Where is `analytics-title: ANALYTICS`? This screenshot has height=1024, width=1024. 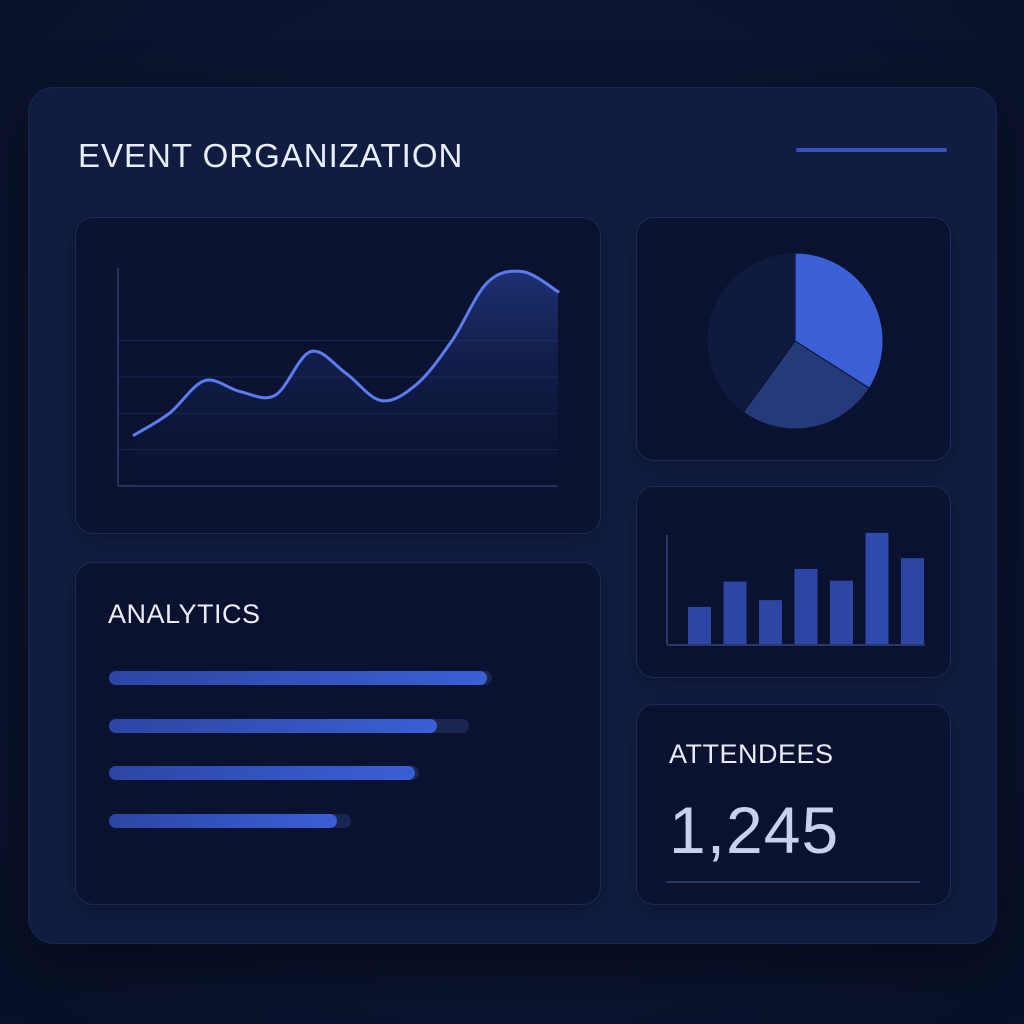 analytics-title: ANALYTICS is located at coordinates (184, 614).